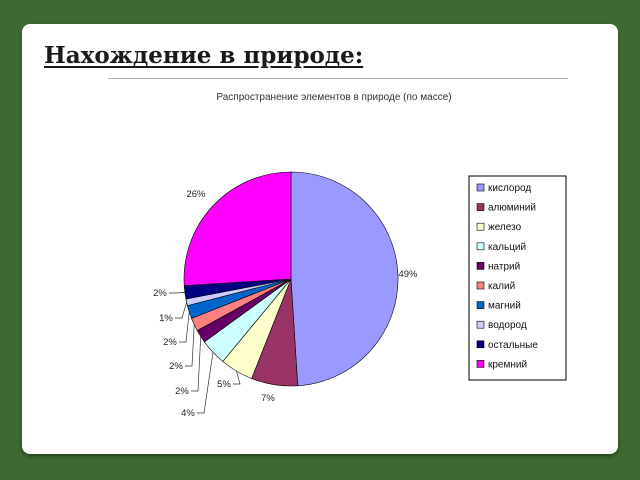 The image size is (640, 480). Describe the element at coordinates (268, 398) in the screenshot. I see `percent-label-1: 7%` at that location.